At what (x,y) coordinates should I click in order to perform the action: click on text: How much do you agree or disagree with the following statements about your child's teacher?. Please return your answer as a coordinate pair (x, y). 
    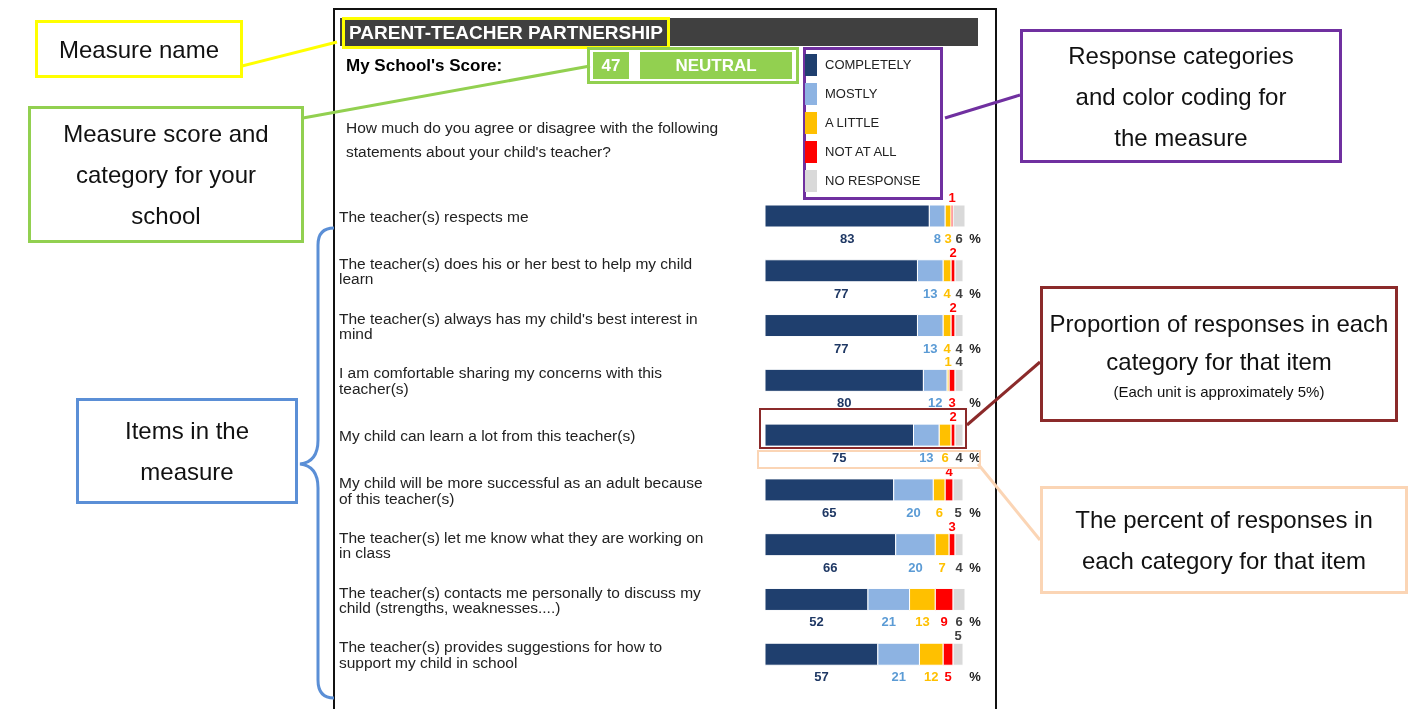
    Looking at the image, I should click on (533, 140).